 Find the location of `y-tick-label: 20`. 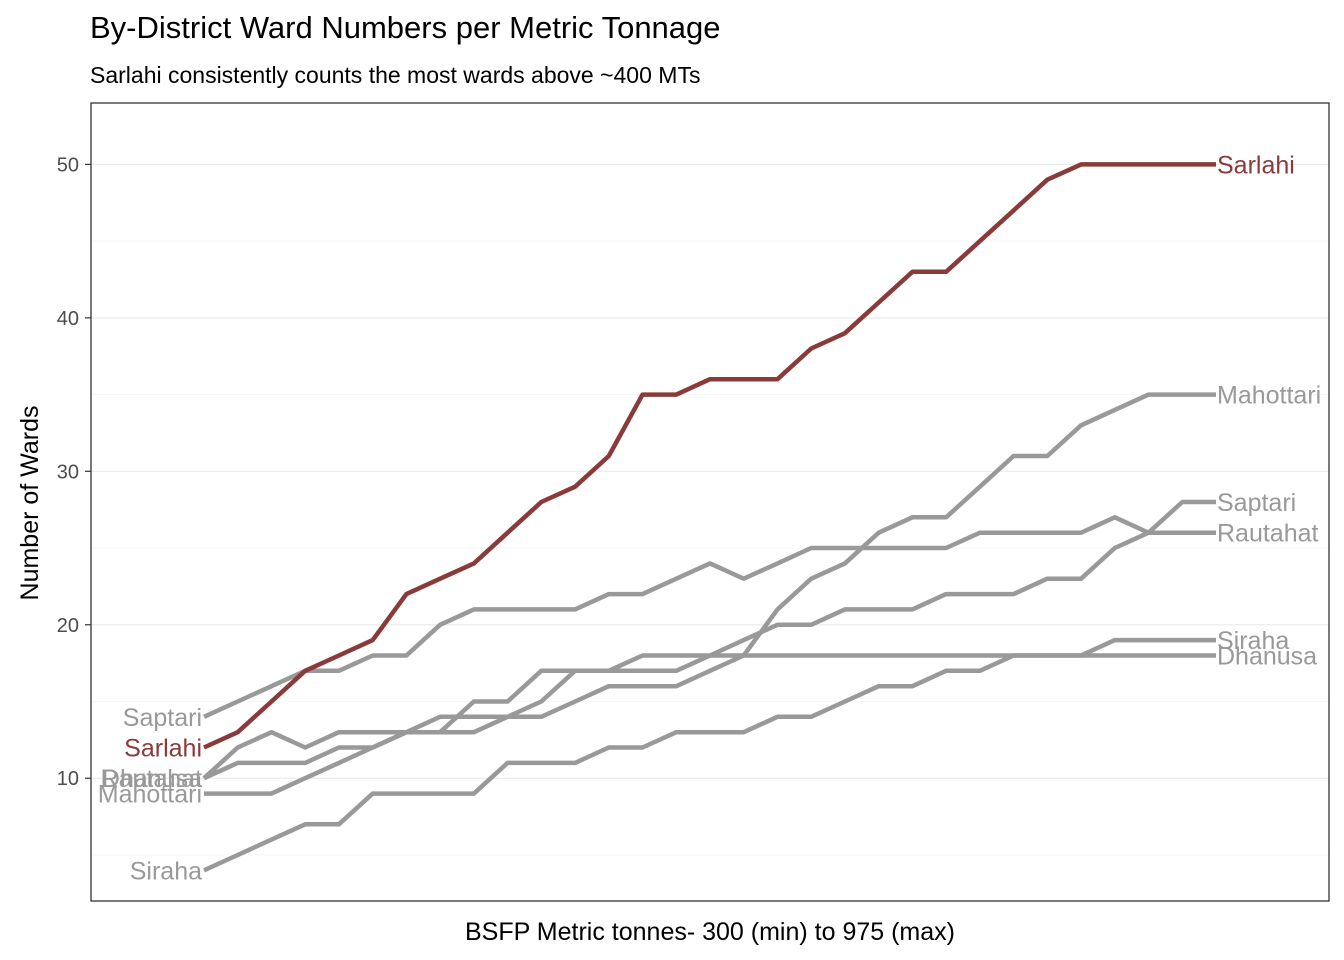

y-tick-label: 20 is located at coordinates (68, 626).